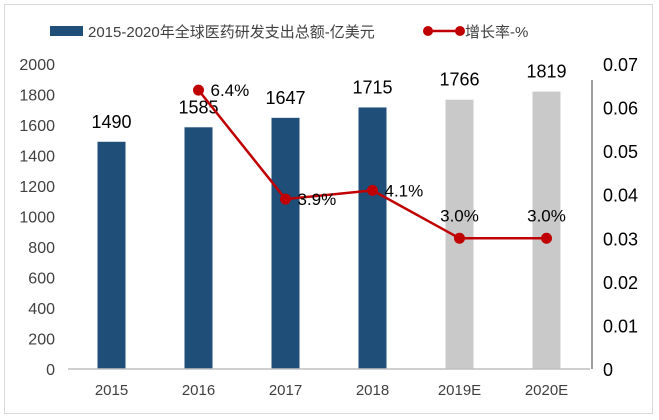 Image resolution: width=659 pixels, height=420 pixels. I want to click on growth-point-2018, so click(372, 190).